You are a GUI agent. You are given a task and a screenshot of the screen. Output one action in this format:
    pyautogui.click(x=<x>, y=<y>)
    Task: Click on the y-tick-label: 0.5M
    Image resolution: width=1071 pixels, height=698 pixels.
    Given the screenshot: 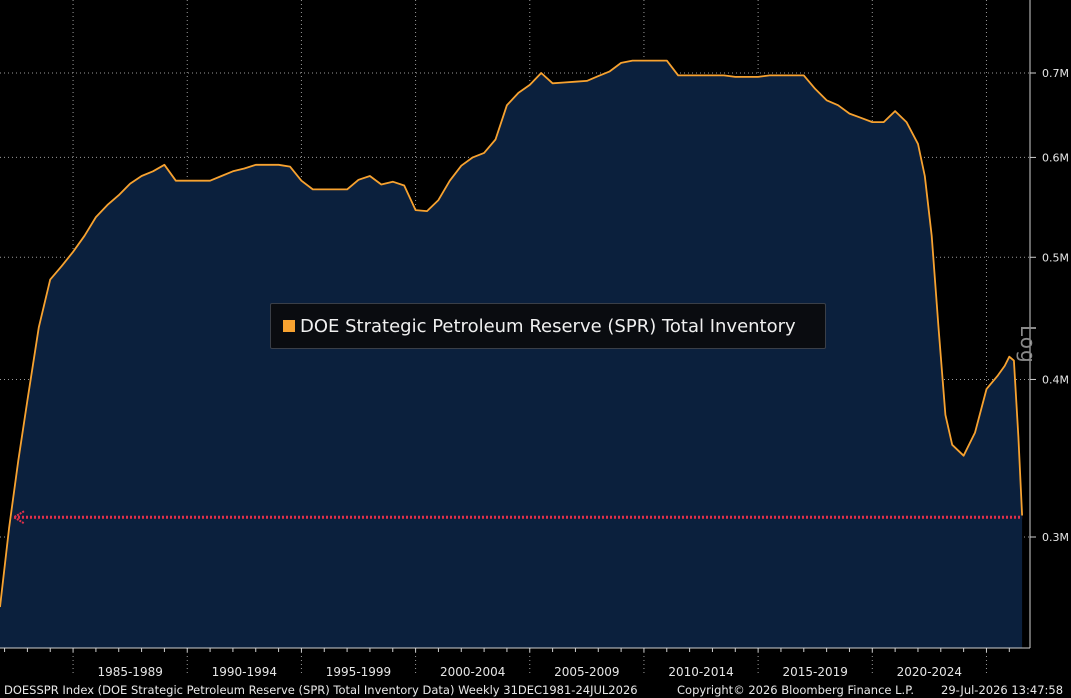 What is the action you would take?
    pyautogui.click(x=1055, y=257)
    